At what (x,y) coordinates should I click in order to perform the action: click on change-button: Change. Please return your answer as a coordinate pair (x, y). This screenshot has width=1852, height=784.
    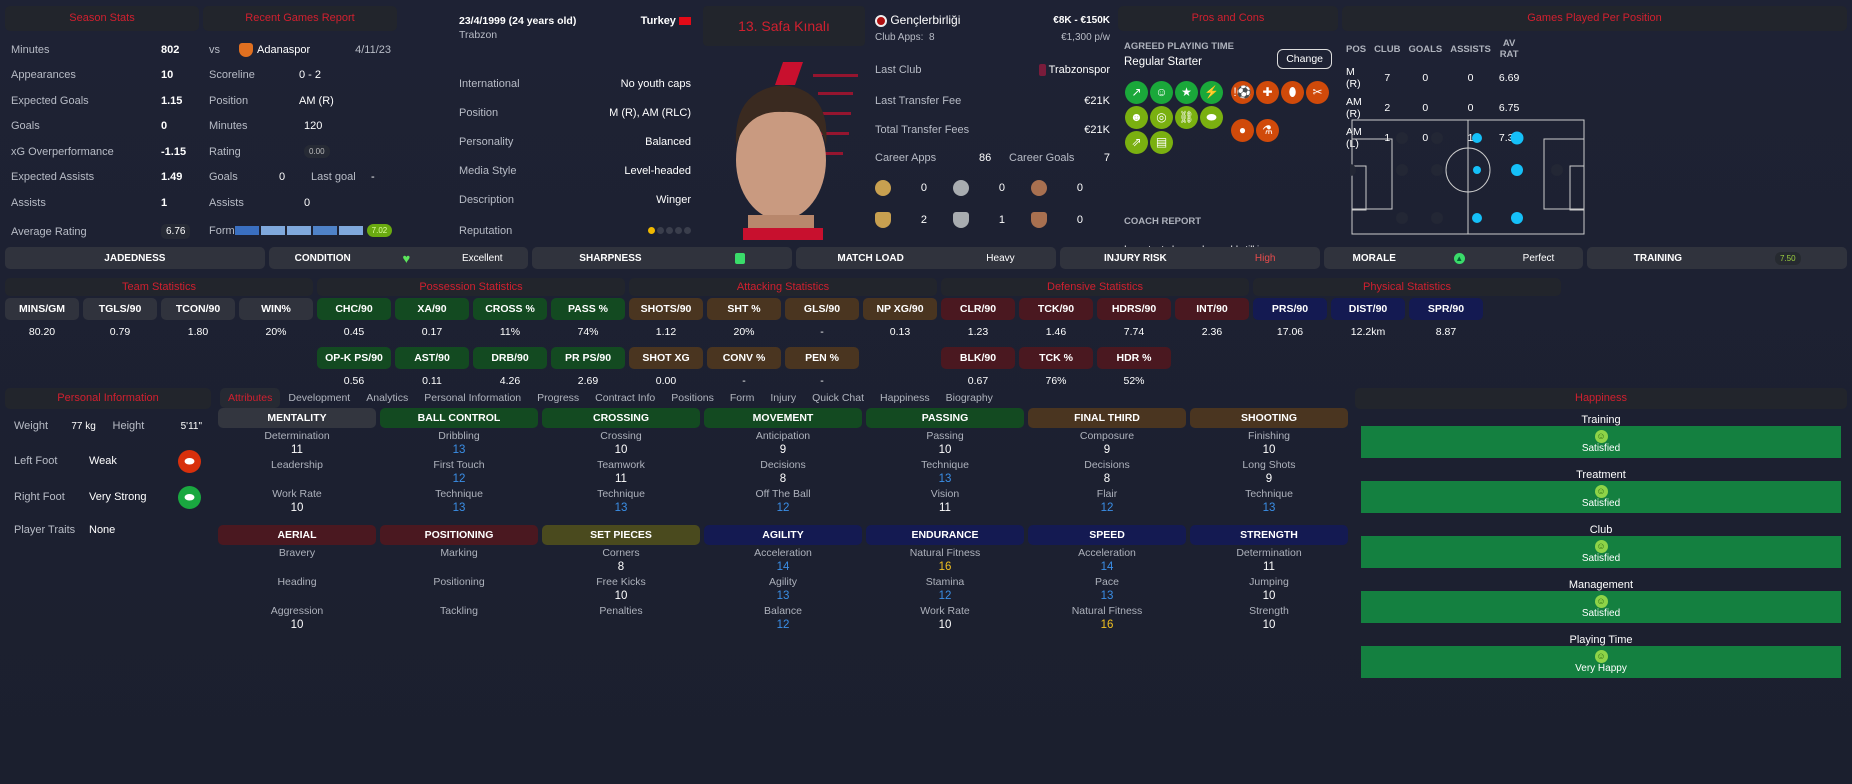
    Looking at the image, I should click on (1304, 59).